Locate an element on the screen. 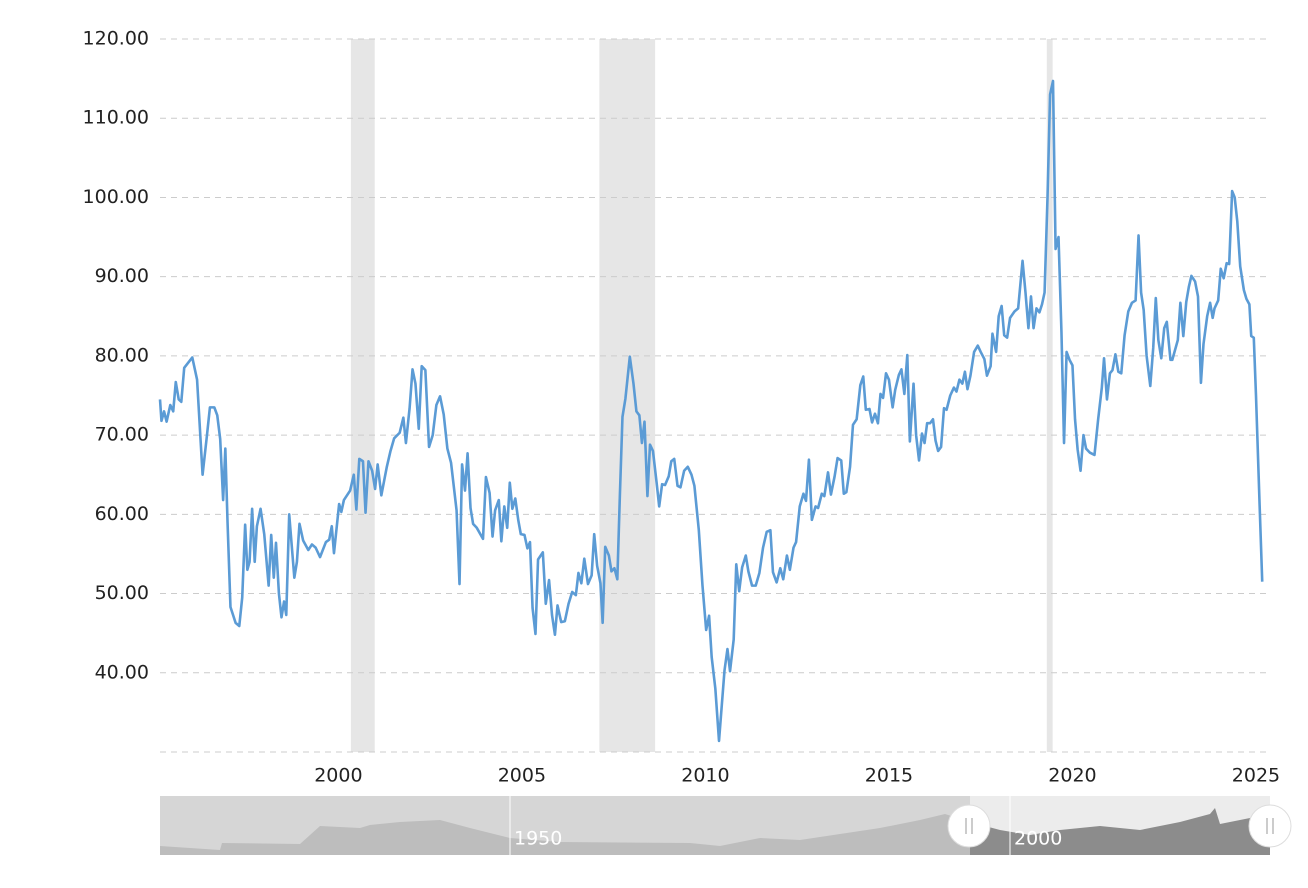 The width and height of the screenshot is (1308, 888). y-tick-label: 70.00 is located at coordinates (122, 435).